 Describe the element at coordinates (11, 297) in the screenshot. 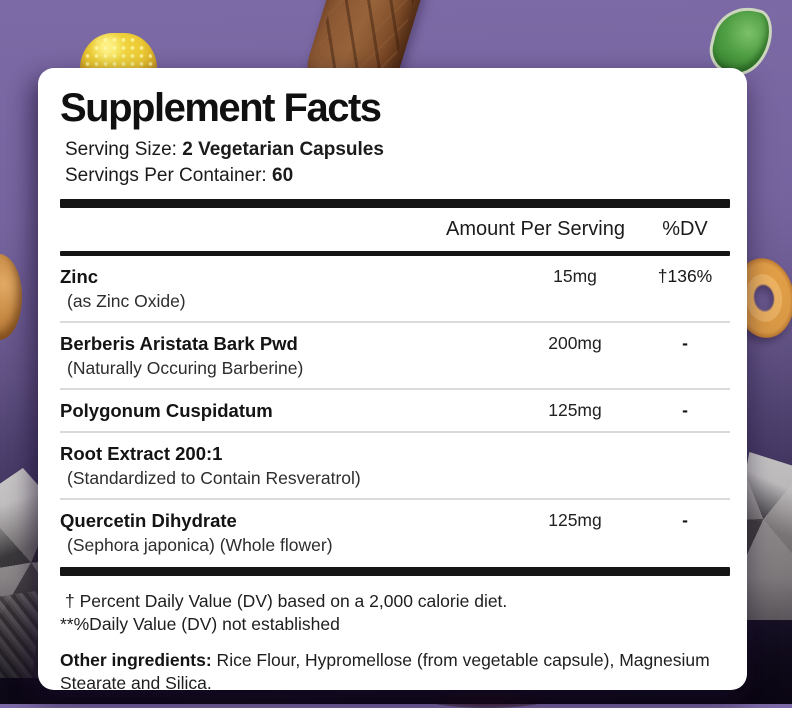

I see `orange-gummy-candy` at that location.